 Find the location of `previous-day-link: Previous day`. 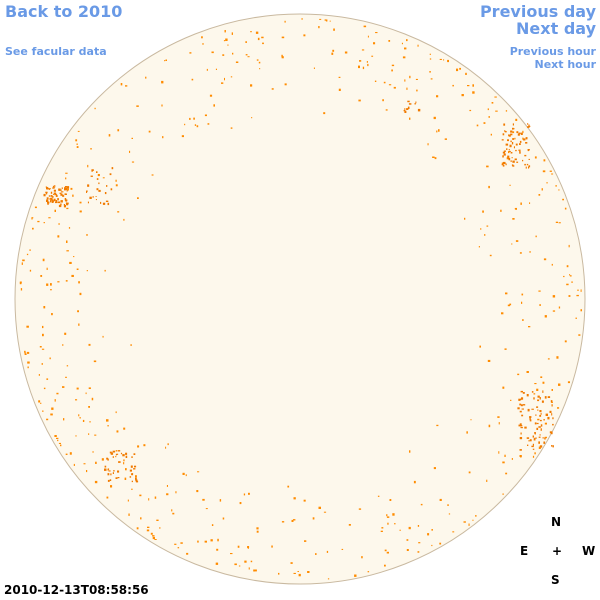

previous-day-link: Previous day is located at coordinates (537, 11).